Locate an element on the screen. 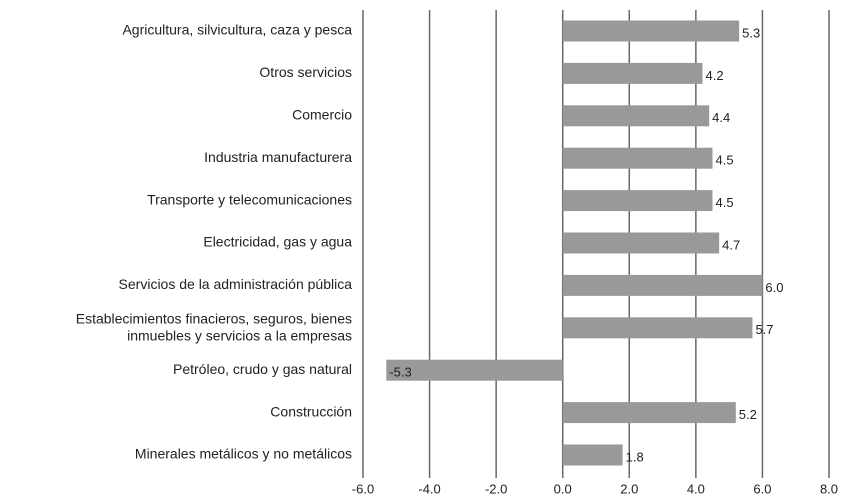 The height and width of the screenshot is (499, 848). x-tick-label: 4.0 is located at coordinates (696, 488).